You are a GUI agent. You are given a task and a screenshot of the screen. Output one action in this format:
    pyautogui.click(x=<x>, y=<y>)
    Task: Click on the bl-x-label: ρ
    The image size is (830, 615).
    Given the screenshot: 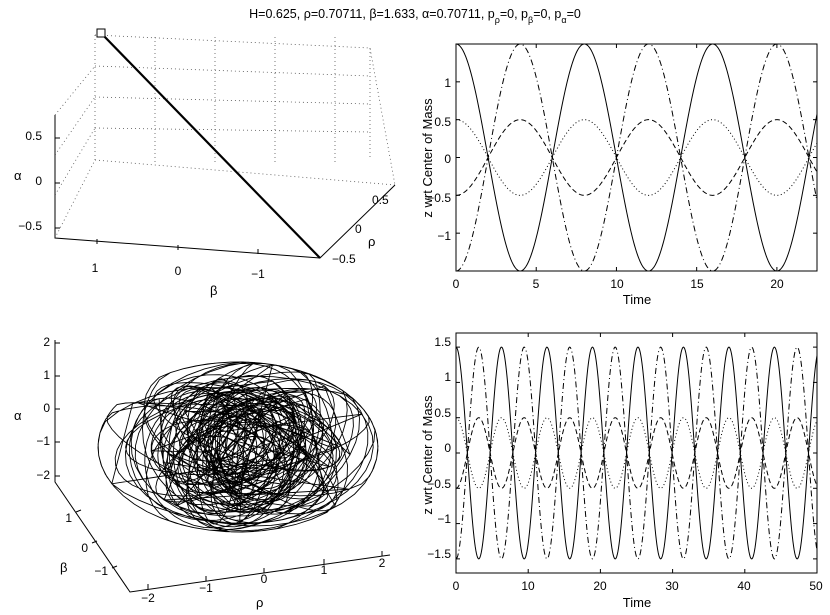 What is the action you would take?
    pyautogui.click(x=259, y=602)
    